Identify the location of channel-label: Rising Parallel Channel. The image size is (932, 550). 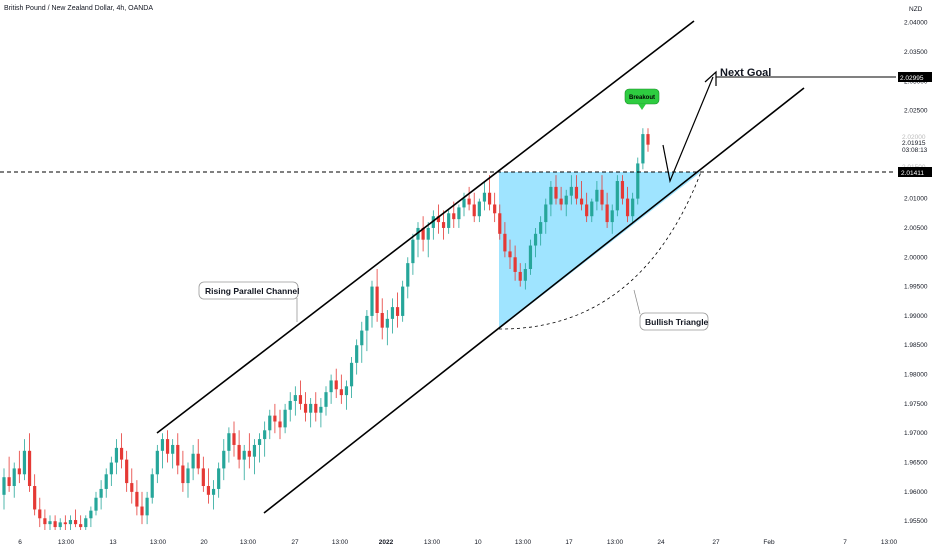
(252, 291).